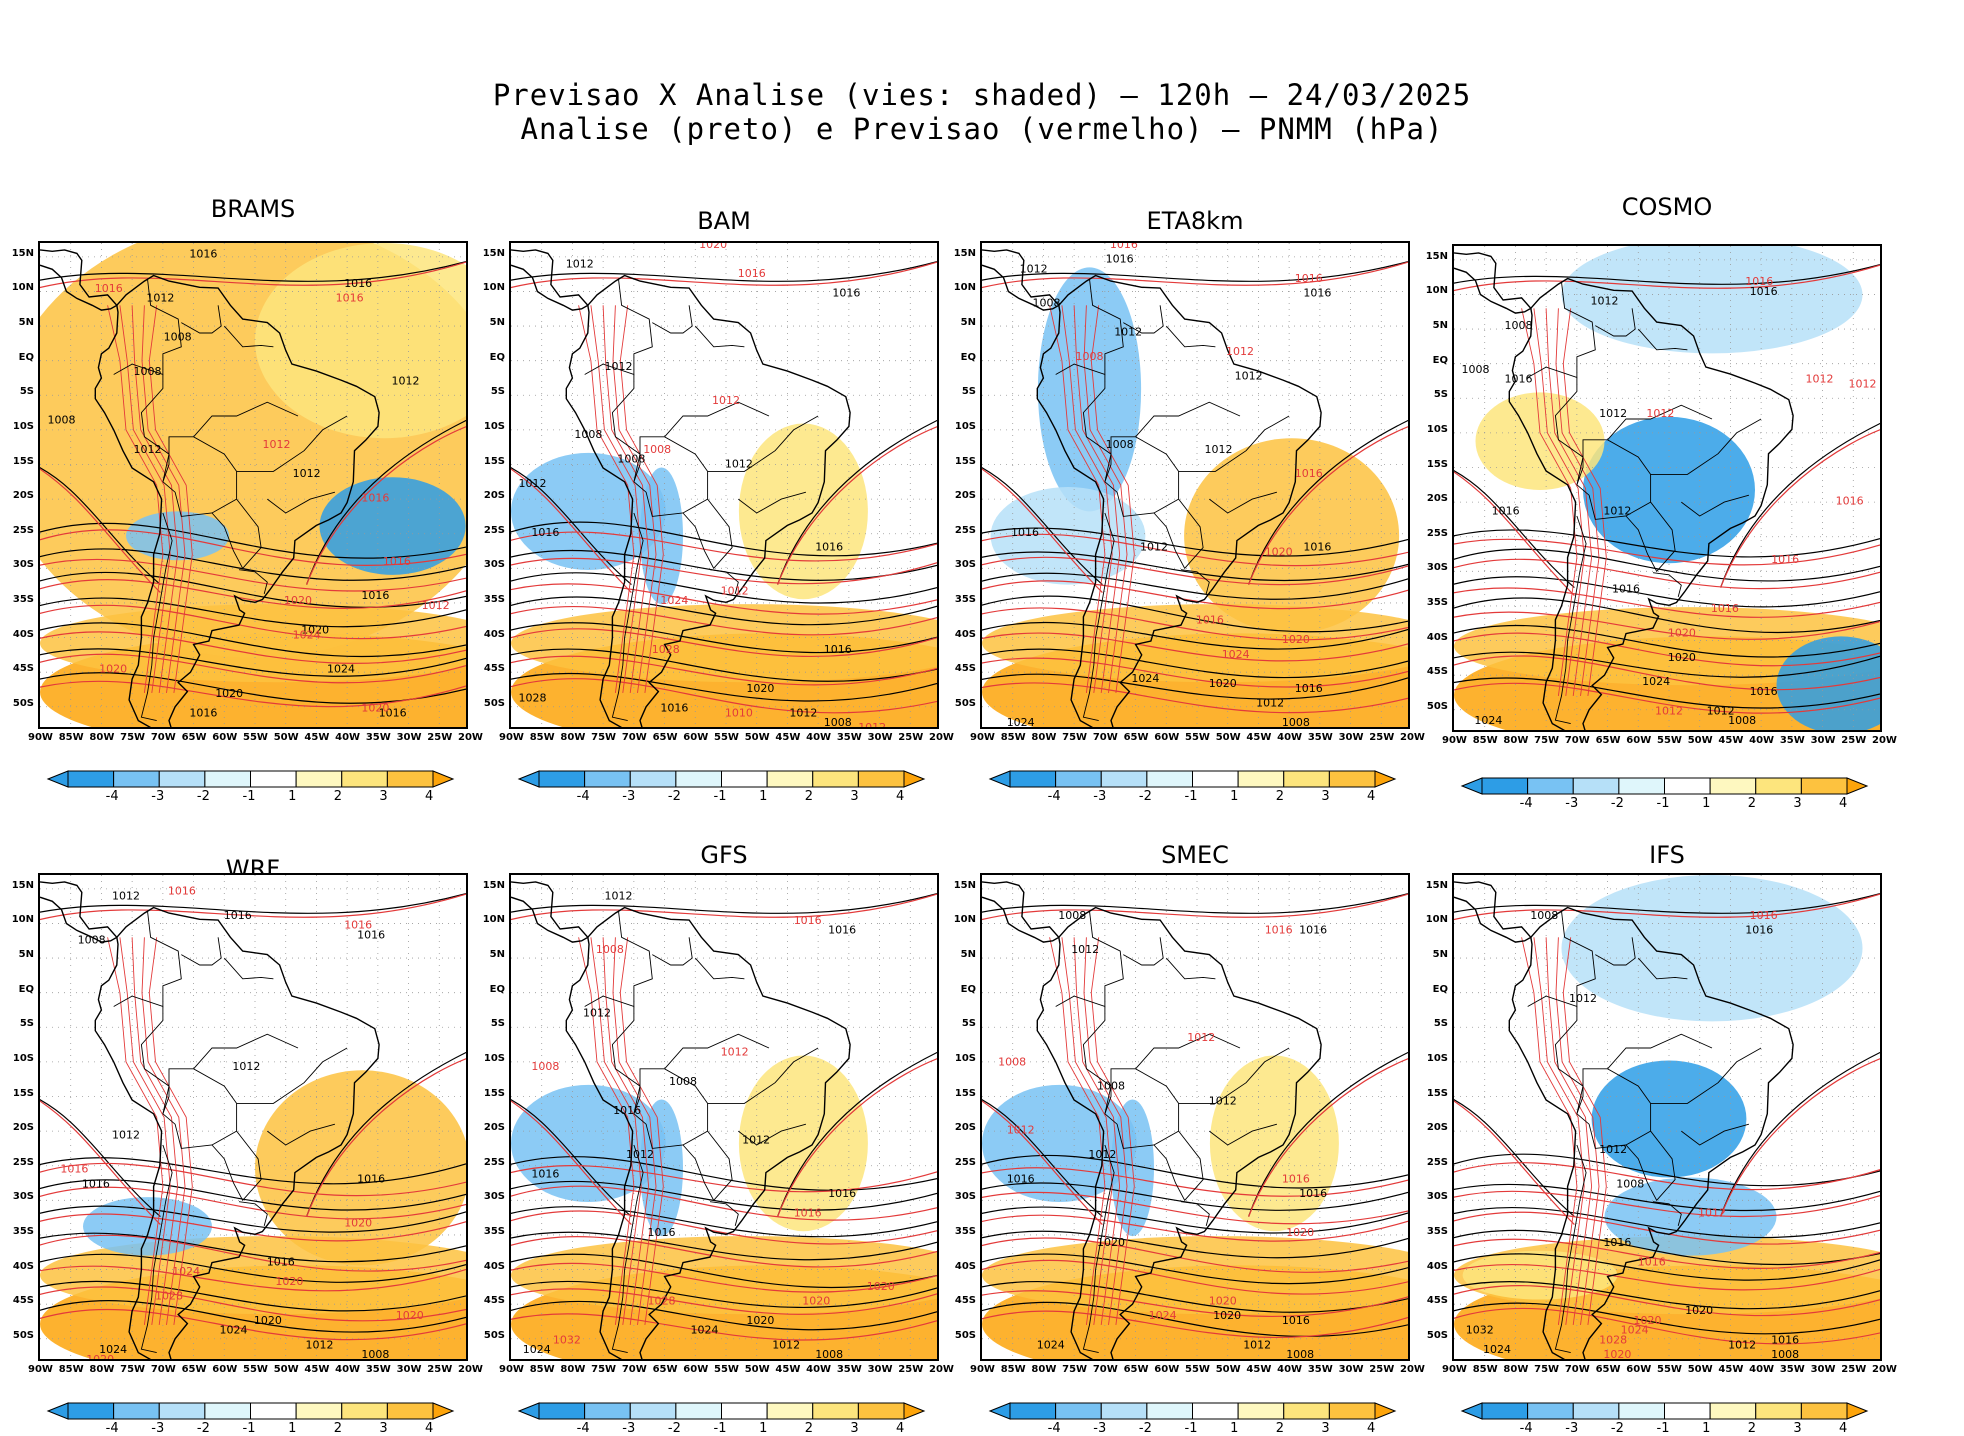 This screenshot has height=1436, width=1964. What do you see at coordinates (494, 599) in the screenshot?
I see `lat-tick-label: 35S` at bounding box center [494, 599].